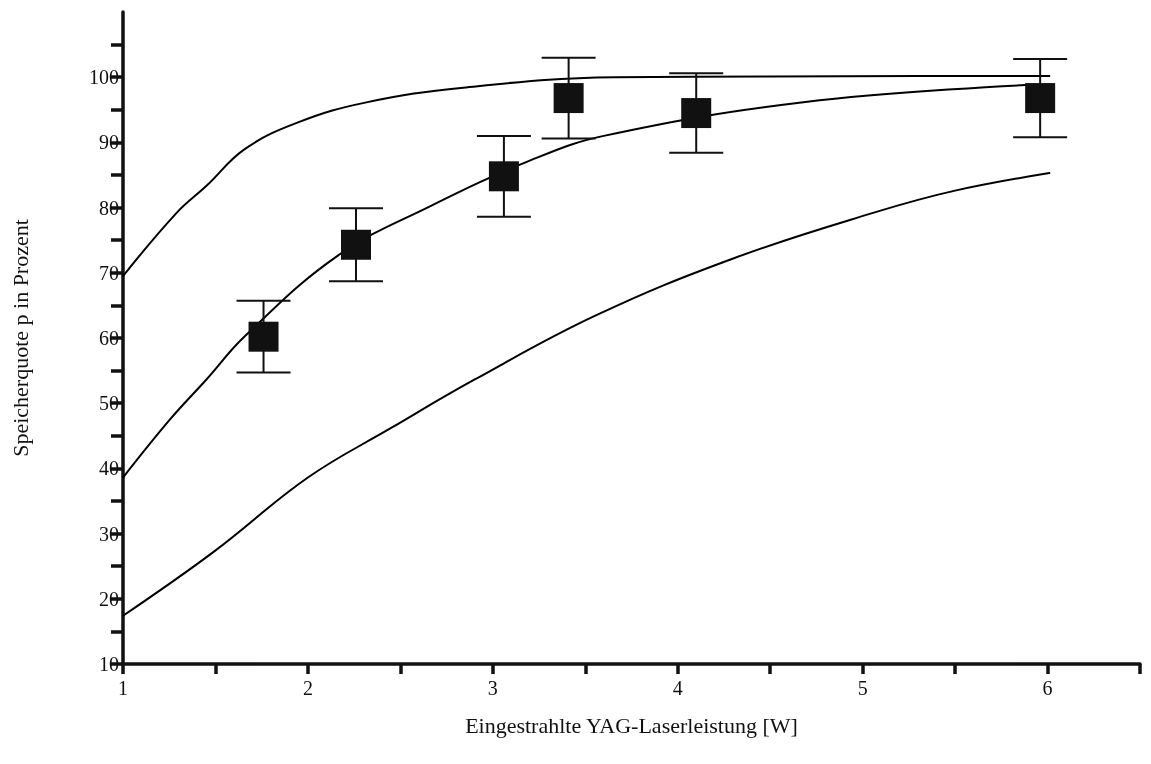  I want to click on x-tick-label: 1, so click(123, 688).